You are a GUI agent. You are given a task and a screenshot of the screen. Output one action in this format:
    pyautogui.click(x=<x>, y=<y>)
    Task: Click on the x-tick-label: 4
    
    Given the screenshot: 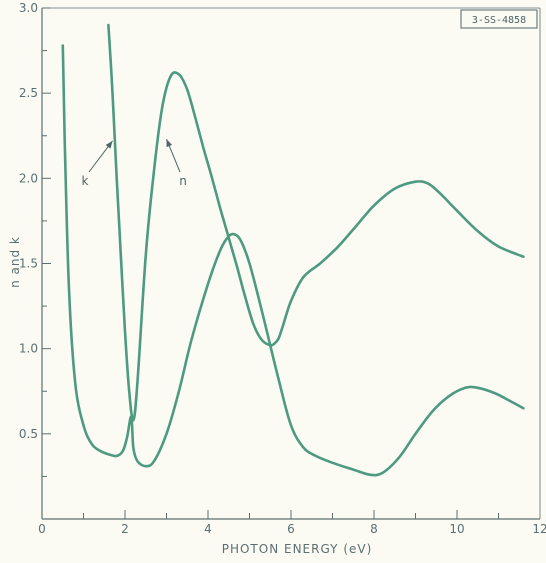 What is the action you would take?
    pyautogui.click(x=208, y=529)
    